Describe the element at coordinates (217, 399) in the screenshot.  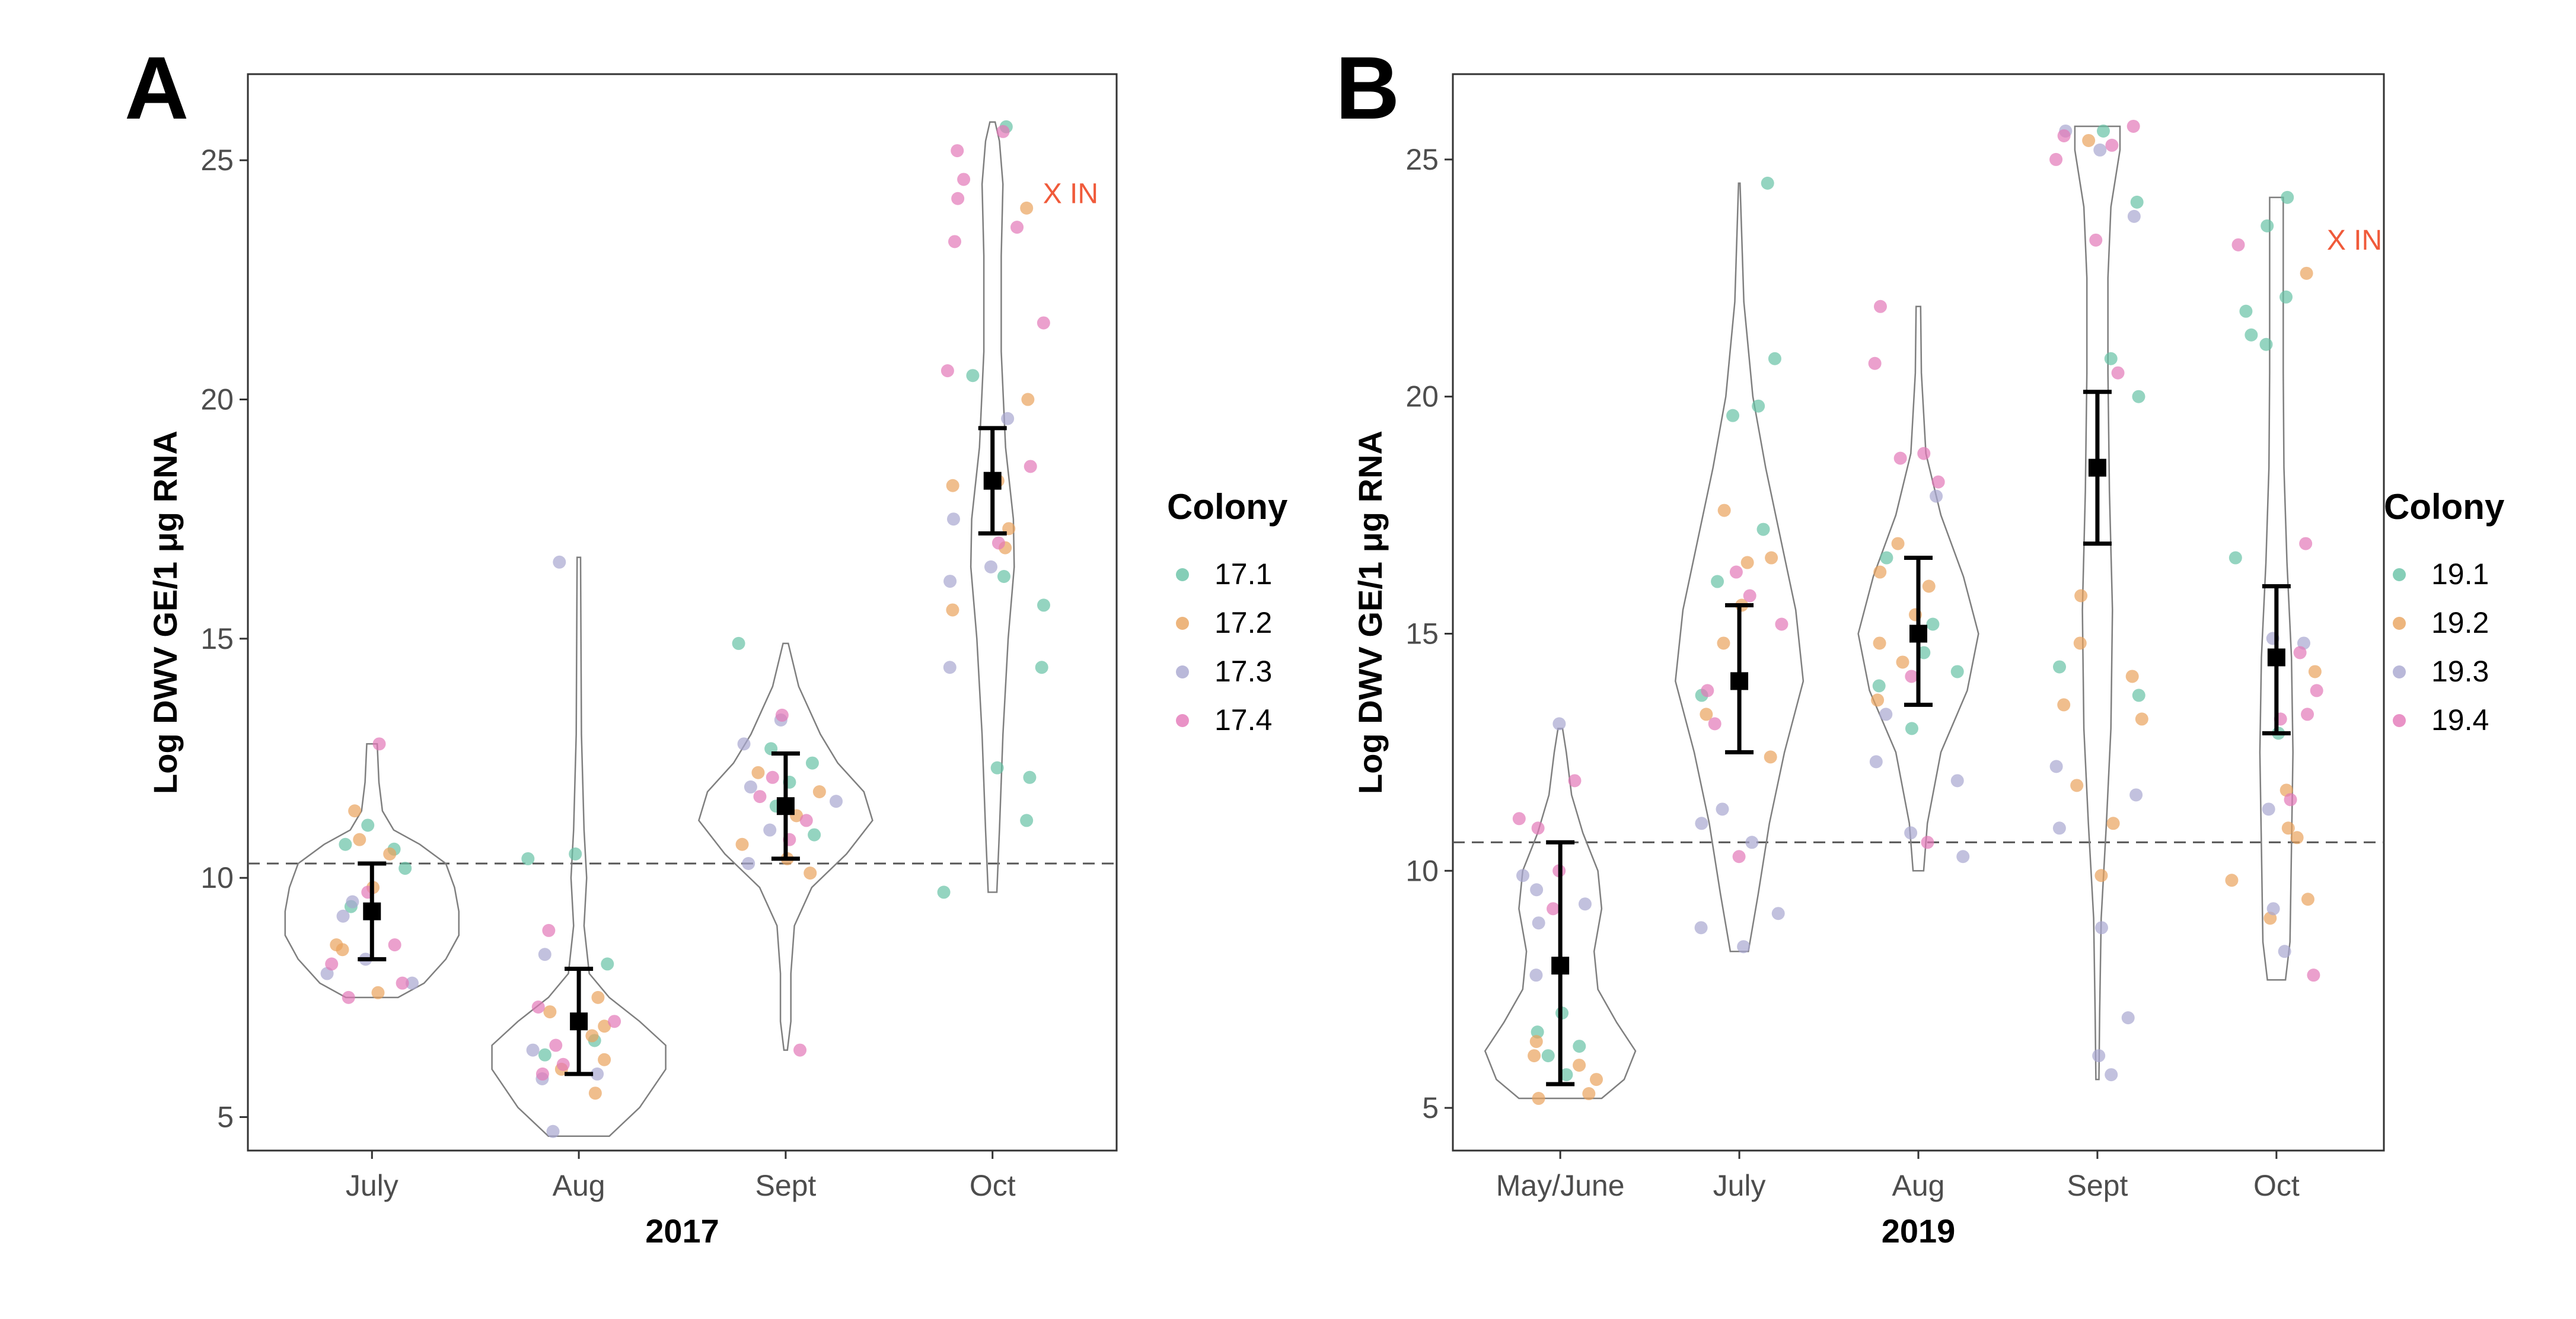
I see `y-tick-label: 20` at that location.